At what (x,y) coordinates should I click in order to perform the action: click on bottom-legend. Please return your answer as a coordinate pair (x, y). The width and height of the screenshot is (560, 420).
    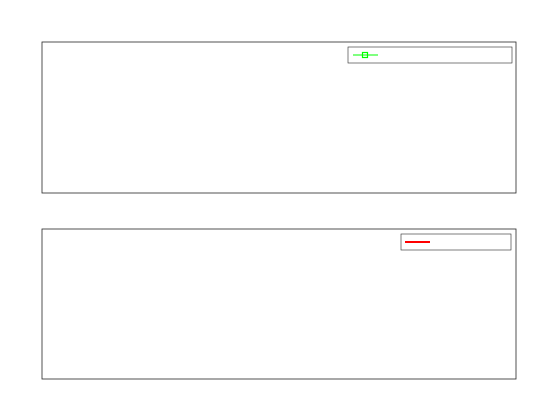
    Looking at the image, I should click on (456, 242).